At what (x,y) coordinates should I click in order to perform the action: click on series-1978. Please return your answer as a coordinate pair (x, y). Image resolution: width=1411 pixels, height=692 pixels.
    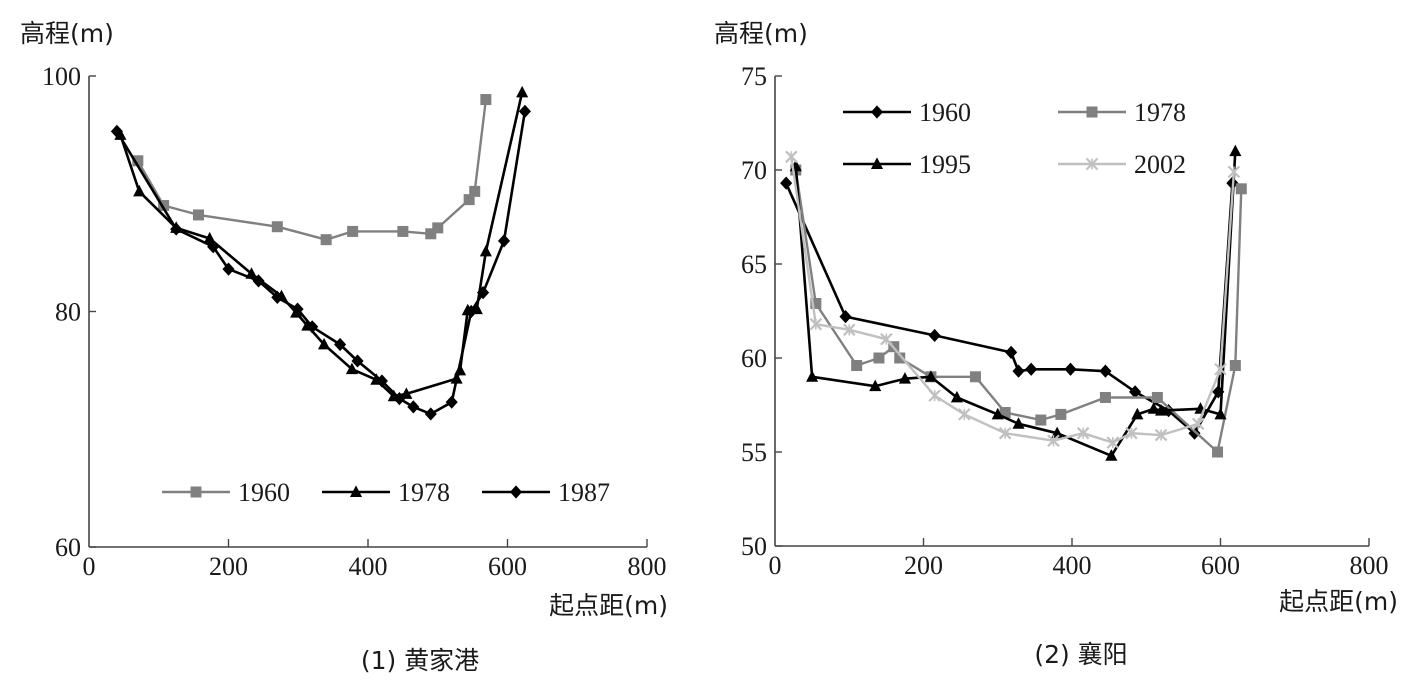
    Looking at the image, I should click on (1018, 311).